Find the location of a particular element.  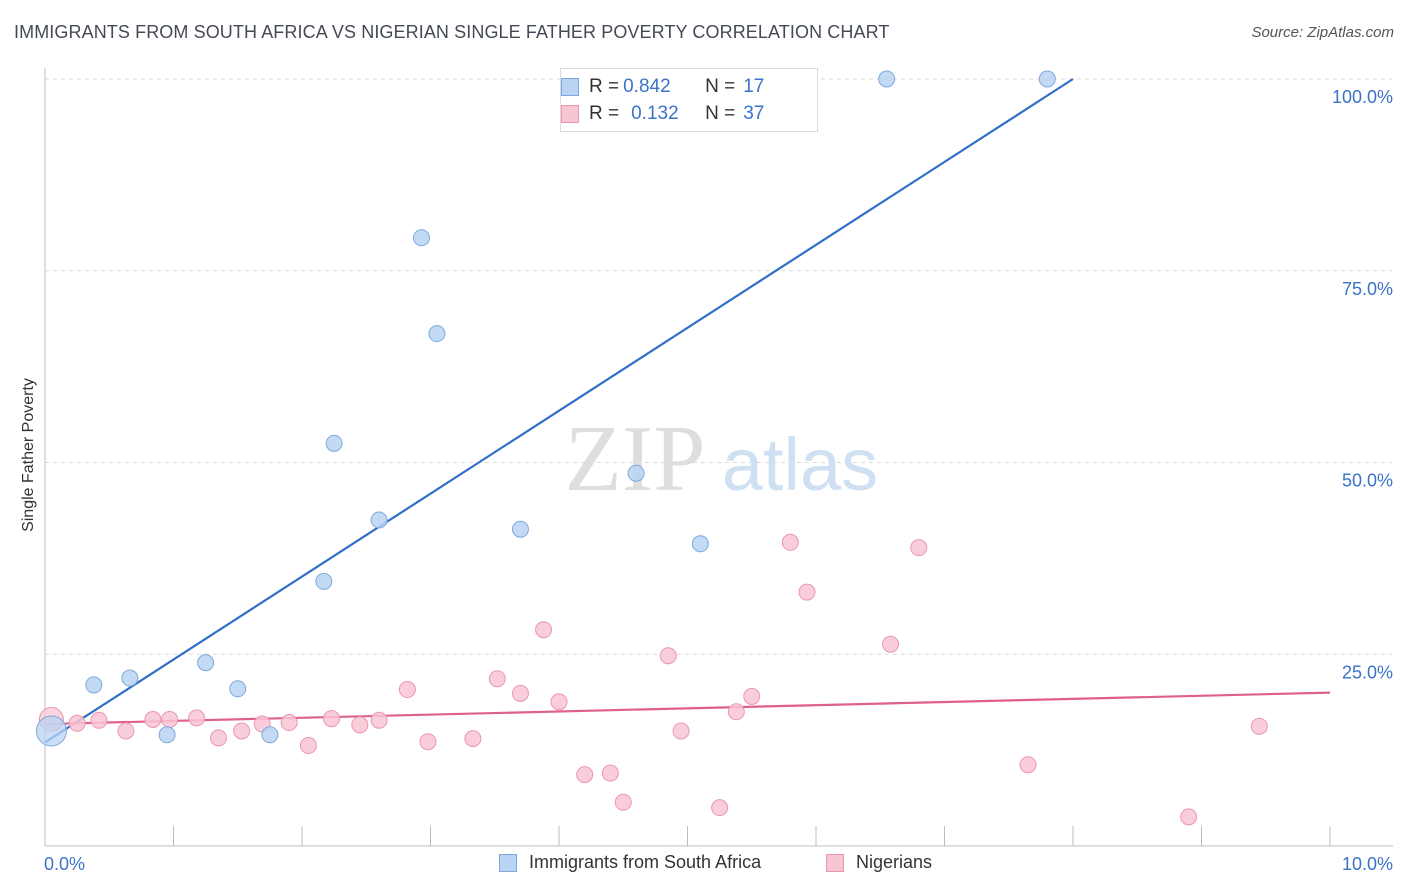

legend-item-south-africa: Immigrants from South Africa is located at coordinates (630, 862).